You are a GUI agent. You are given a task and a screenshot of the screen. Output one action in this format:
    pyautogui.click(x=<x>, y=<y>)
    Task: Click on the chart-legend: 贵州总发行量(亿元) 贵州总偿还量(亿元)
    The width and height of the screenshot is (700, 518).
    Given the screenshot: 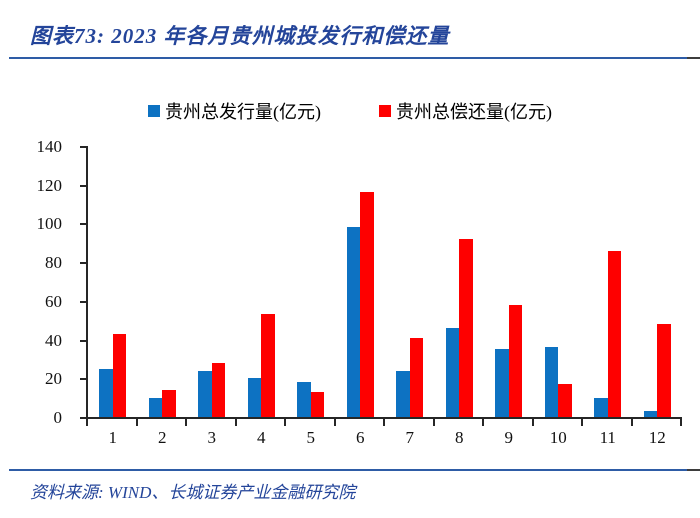 What is the action you would take?
    pyautogui.click(x=350, y=111)
    